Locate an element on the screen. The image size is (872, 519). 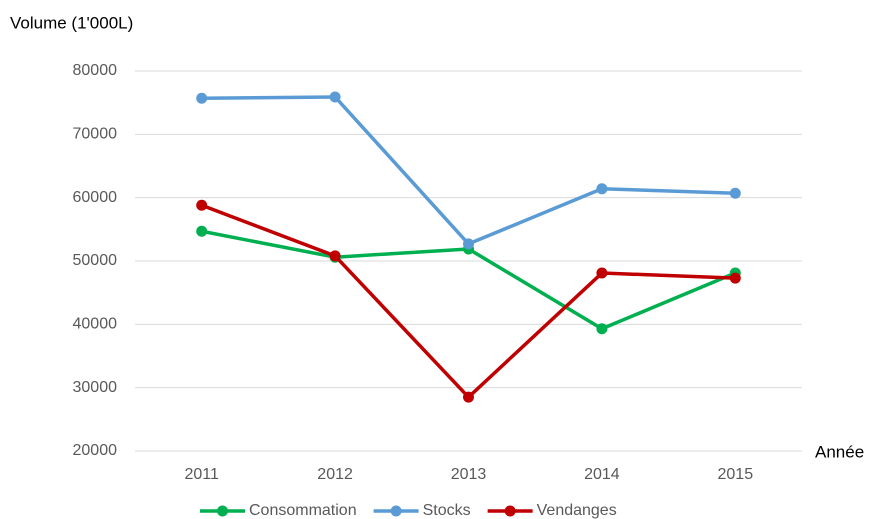
x-tick-label: 2013 is located at coordinates (469, 474).